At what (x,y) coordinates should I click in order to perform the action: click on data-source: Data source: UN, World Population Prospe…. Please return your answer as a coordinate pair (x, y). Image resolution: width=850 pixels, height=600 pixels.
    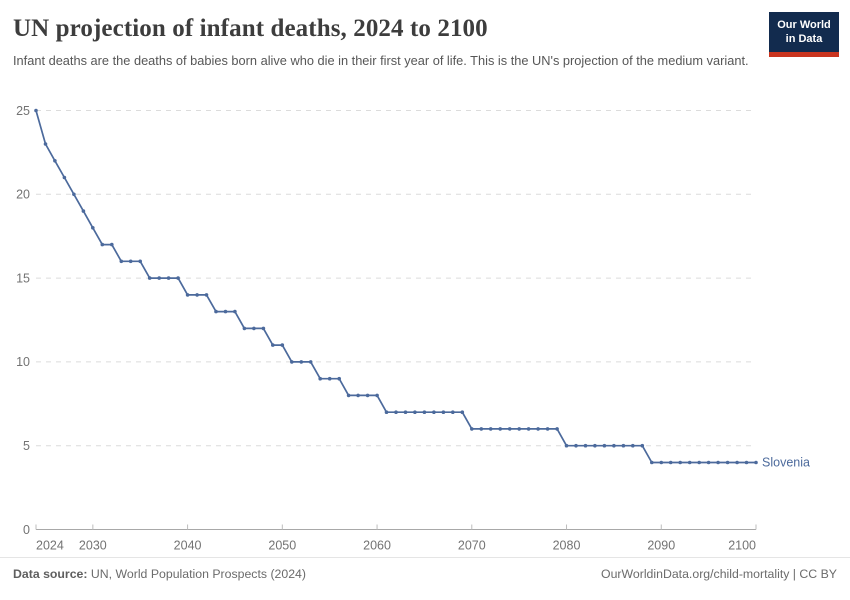
    Looking at the image, I should click on (159, 574).